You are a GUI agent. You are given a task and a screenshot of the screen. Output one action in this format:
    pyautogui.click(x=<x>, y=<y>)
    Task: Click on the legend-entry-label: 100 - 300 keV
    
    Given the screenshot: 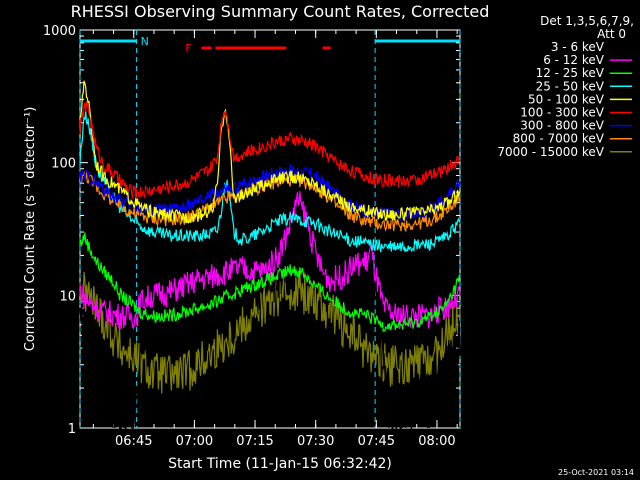 What is the action you would take?
    pyautogui.click(x=562, y=113)
    